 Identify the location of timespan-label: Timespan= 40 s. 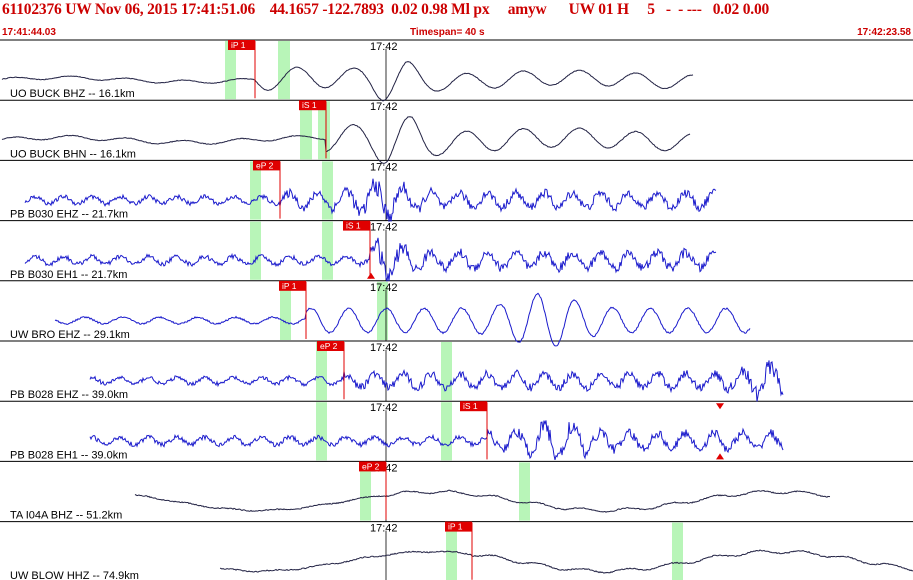
(447, 32).